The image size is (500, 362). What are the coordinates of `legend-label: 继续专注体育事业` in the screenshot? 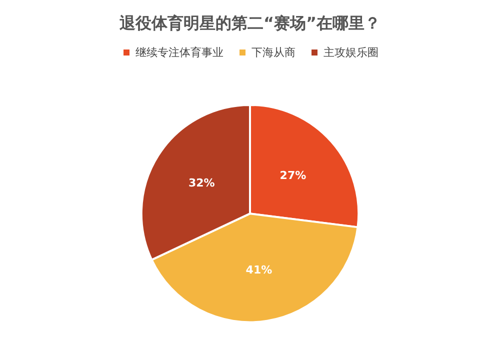 It's located at (180, 52).